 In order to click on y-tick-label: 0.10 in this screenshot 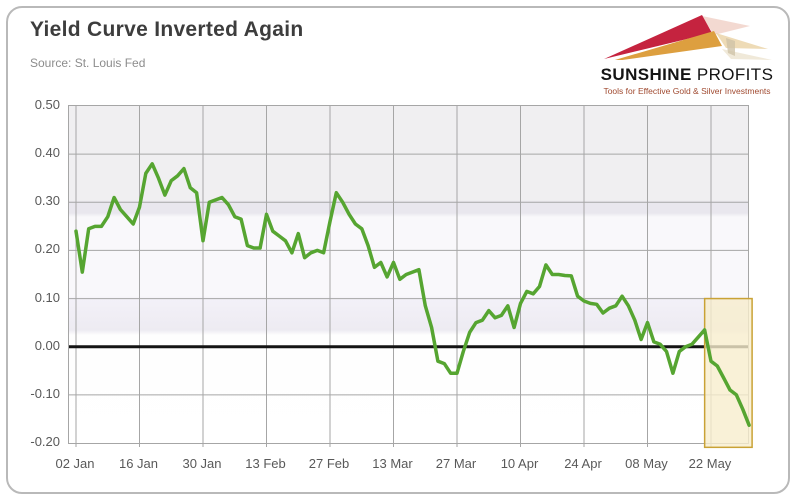, I will do `click(47, 297)`.